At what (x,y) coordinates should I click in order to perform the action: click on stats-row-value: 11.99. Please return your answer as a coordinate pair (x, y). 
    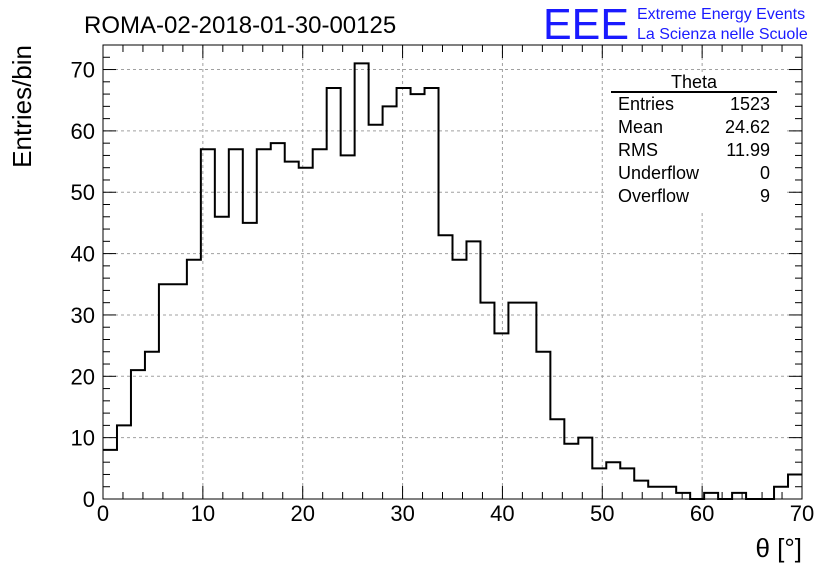
    Looking at the image, I should click on (748, 150).